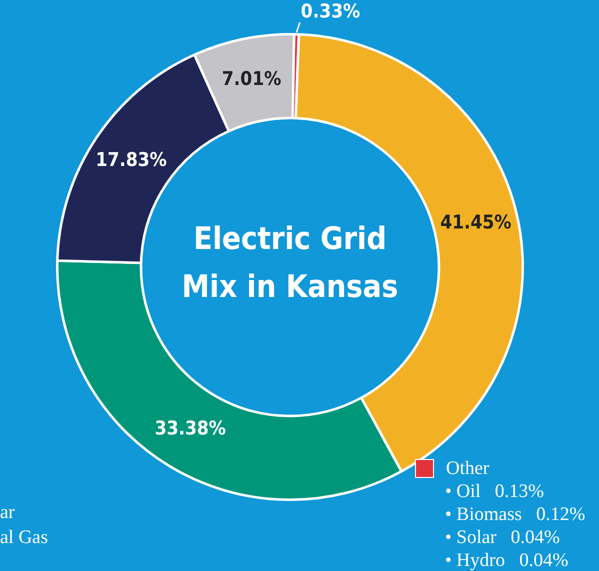 This screenshot has width=599, height=571. What do you see at coordinates (330, 11) in the screenshot?
I see `data-label: 0.33%` at bounding box center [330, 11].